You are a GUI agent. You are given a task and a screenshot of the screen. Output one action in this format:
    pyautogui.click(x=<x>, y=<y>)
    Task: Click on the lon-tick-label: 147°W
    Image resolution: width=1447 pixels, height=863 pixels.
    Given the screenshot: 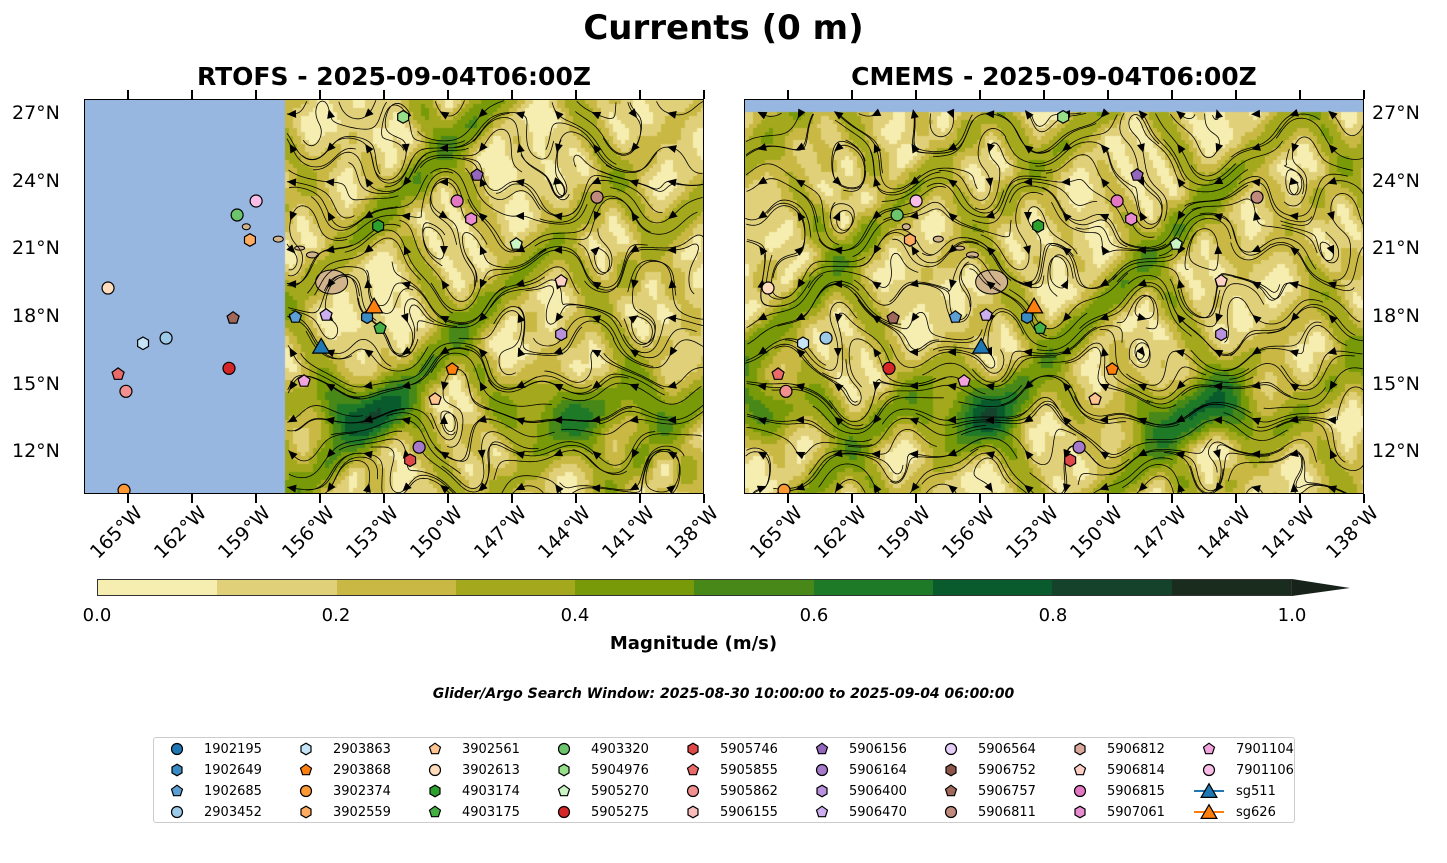 What is the action you would take?
    pyautogui.click(x=501, y=533)
    